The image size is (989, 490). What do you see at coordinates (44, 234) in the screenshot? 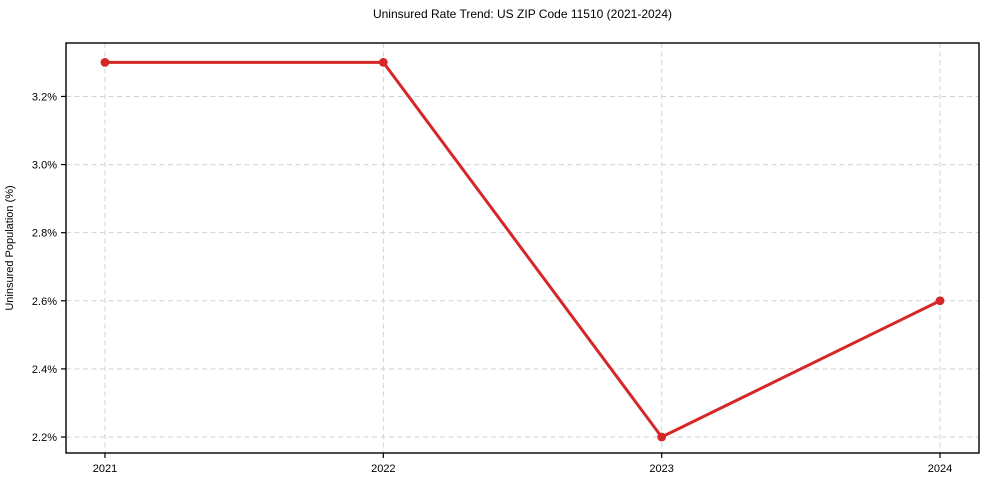
I see `y-tick-label: 2.8%` at bounding box center [44, 234].